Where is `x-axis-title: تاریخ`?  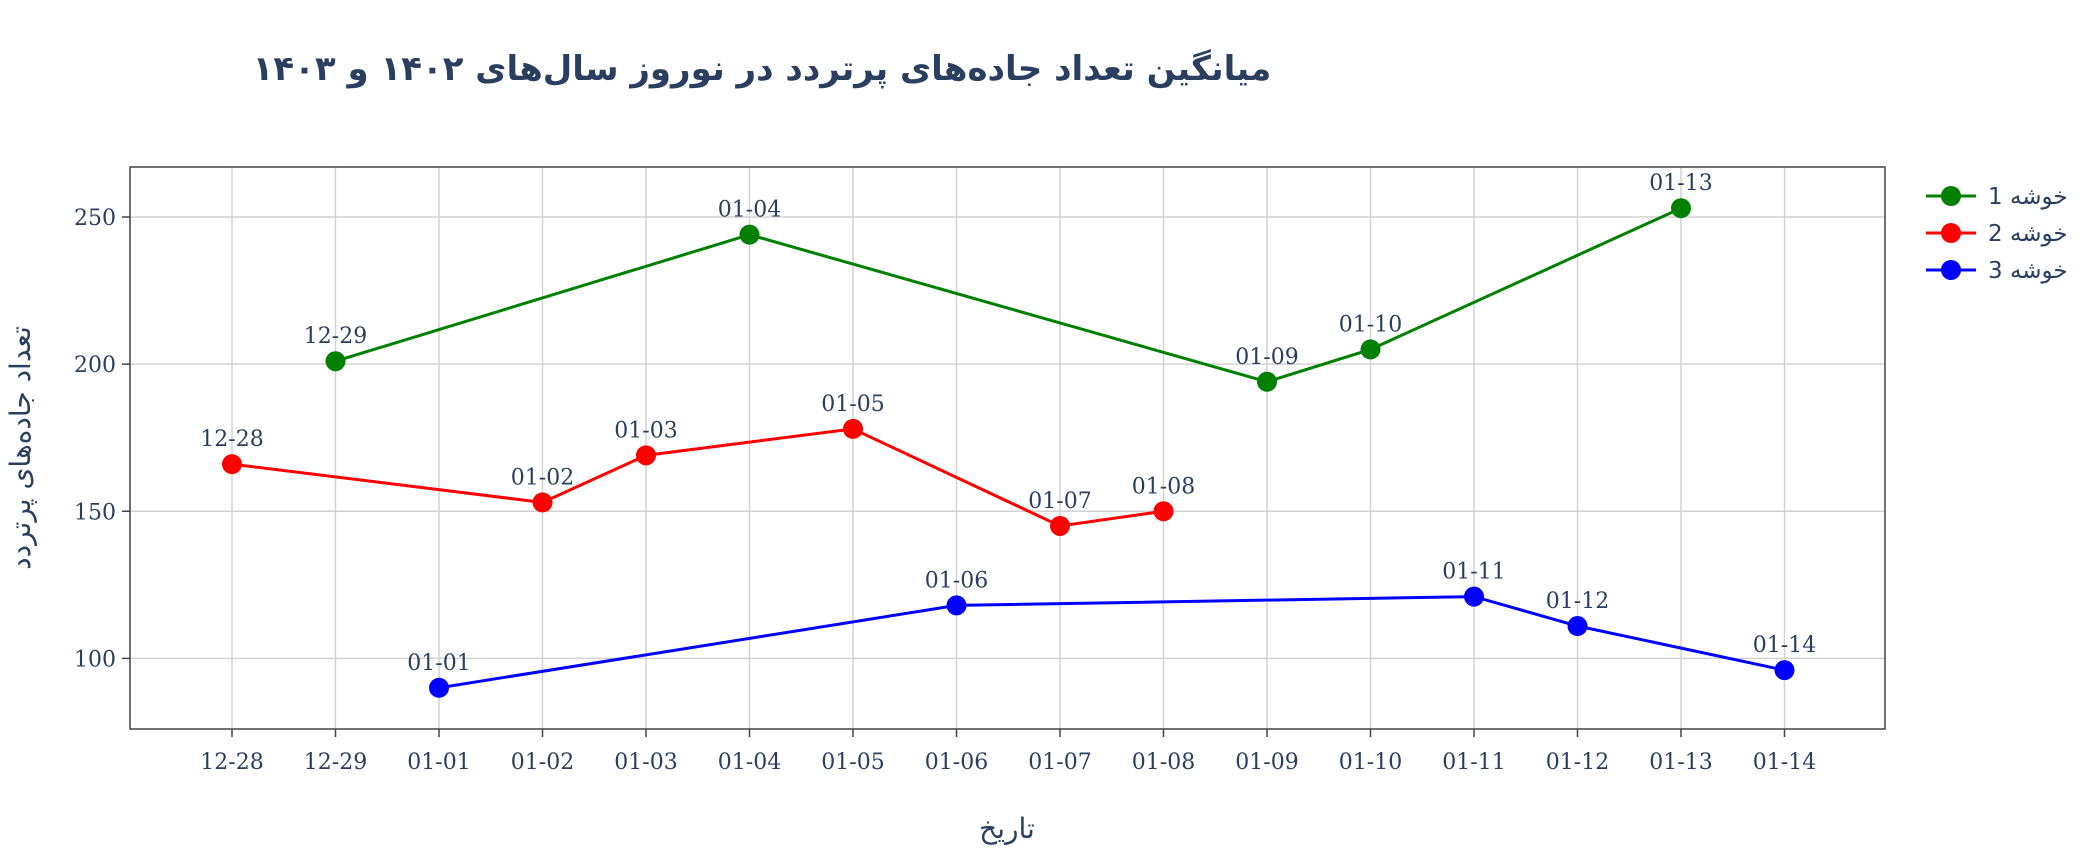
x-axis-title: تاریخ is located at coordinates (1007, 828).